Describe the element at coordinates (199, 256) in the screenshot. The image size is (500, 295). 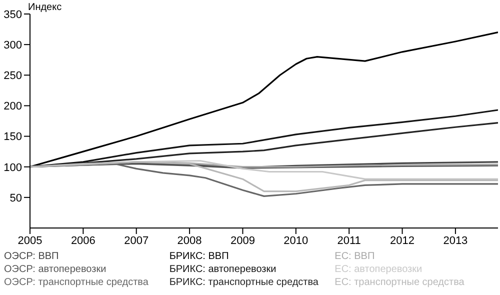
I see `text: БРИКС: ВВП` at that location.